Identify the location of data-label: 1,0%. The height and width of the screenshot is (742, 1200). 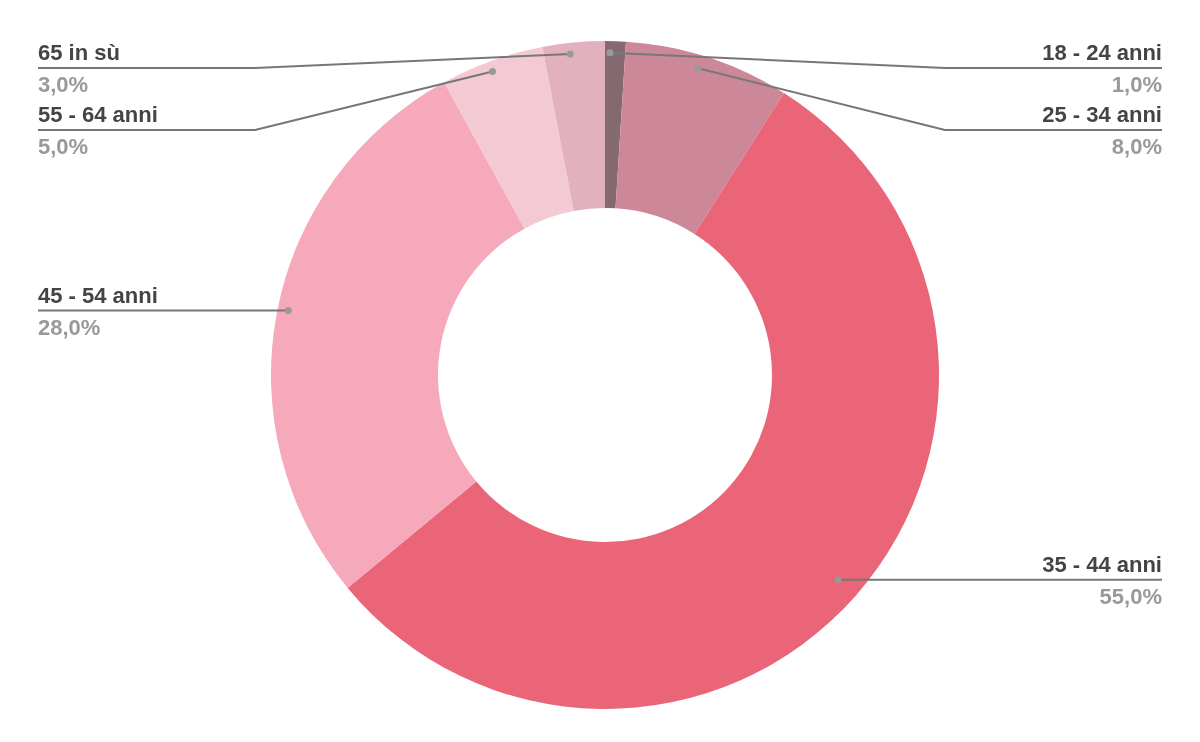
(1136, 84).